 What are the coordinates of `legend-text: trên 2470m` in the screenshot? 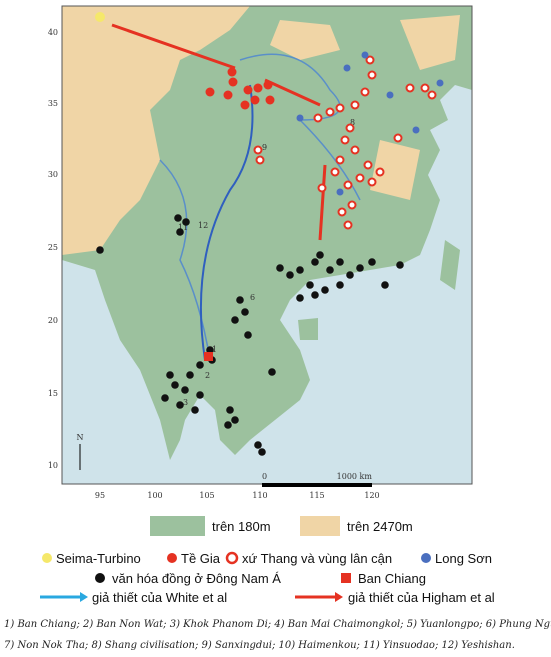 It's located at (380, 526).